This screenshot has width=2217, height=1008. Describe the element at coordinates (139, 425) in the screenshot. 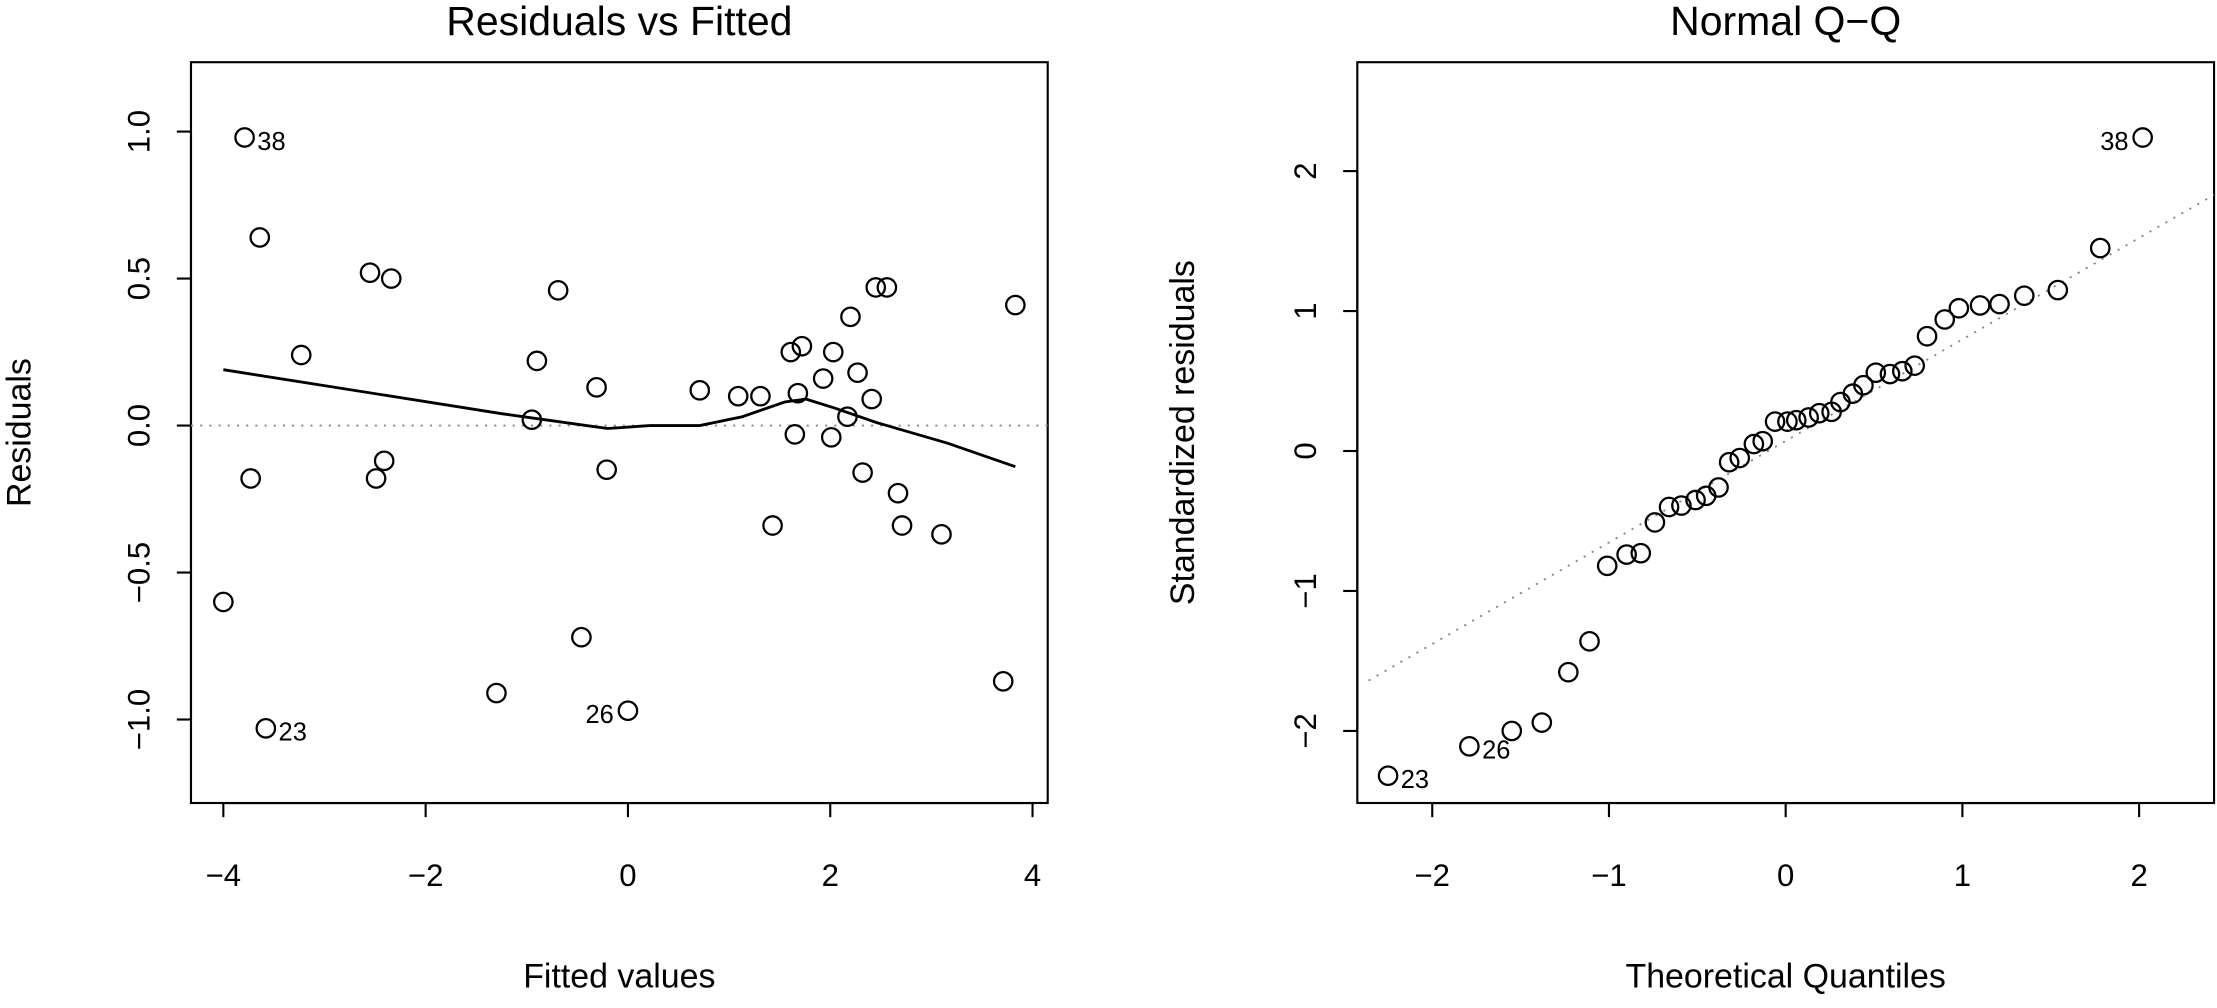

I see `y-tick-label: 0.0` at that location.